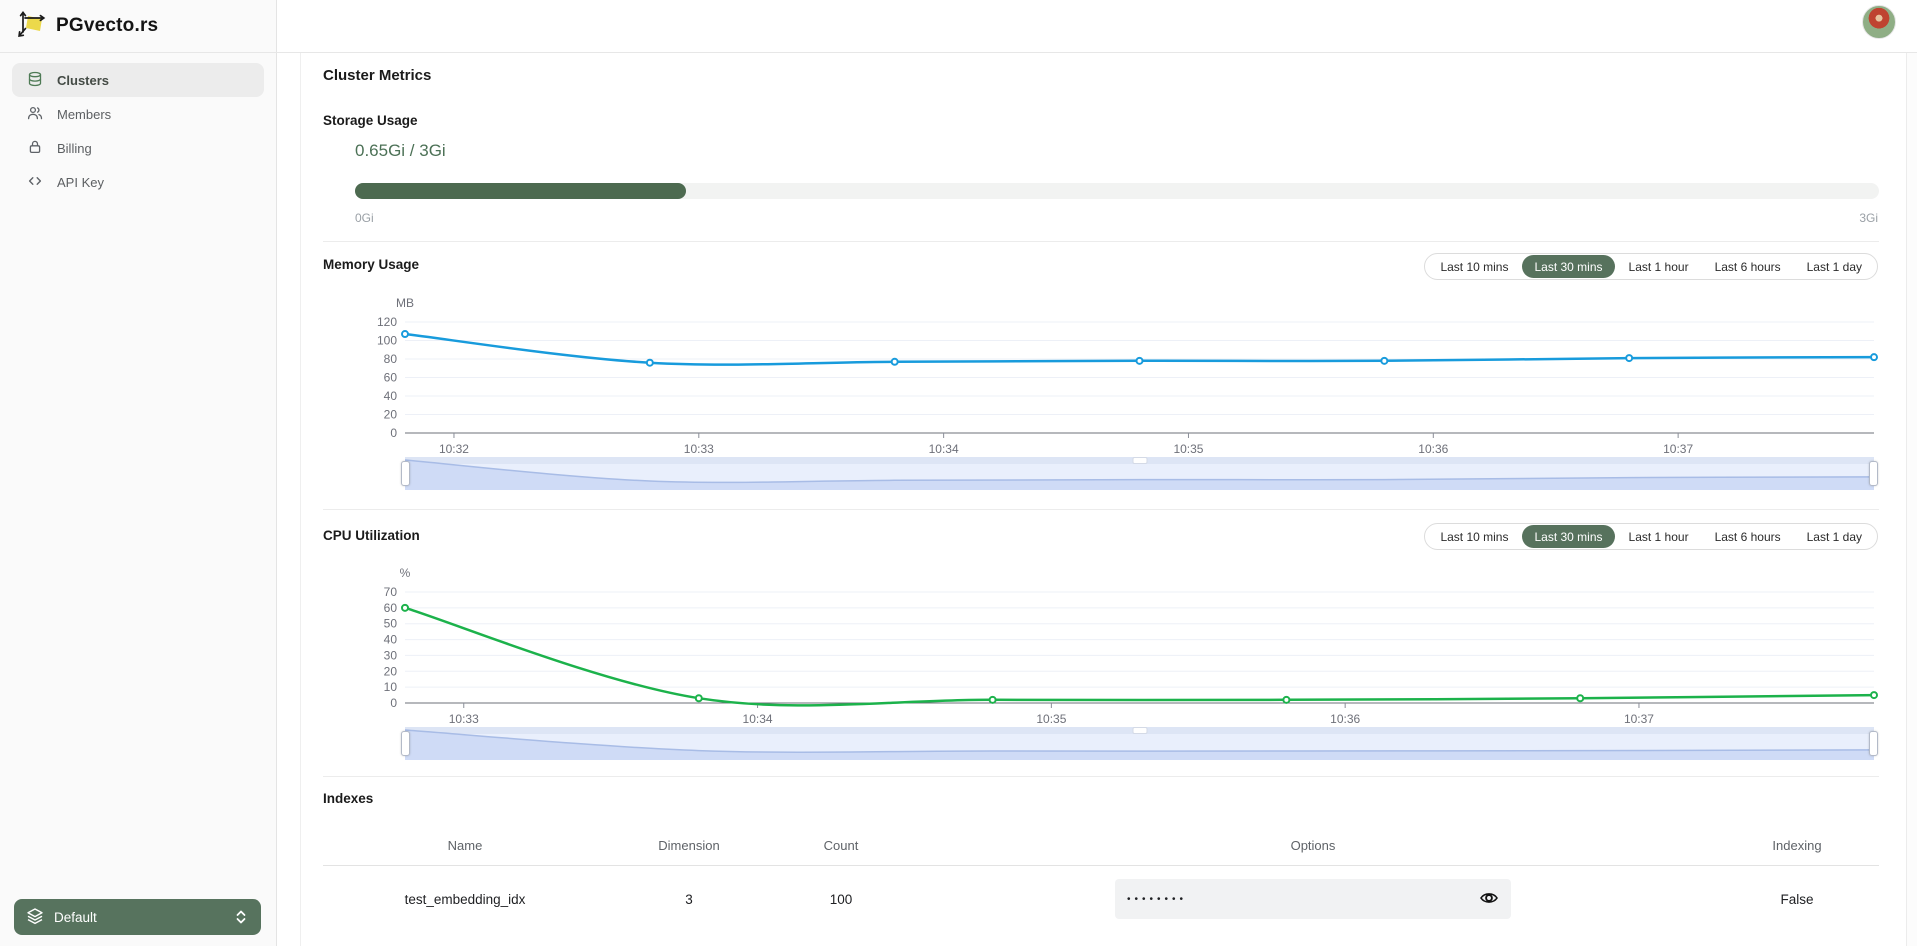  What do you see at coordinates (1139, 730) in the screenshot?
I see `cpu-brush-move-grip` at bounding box center [1139, 730].